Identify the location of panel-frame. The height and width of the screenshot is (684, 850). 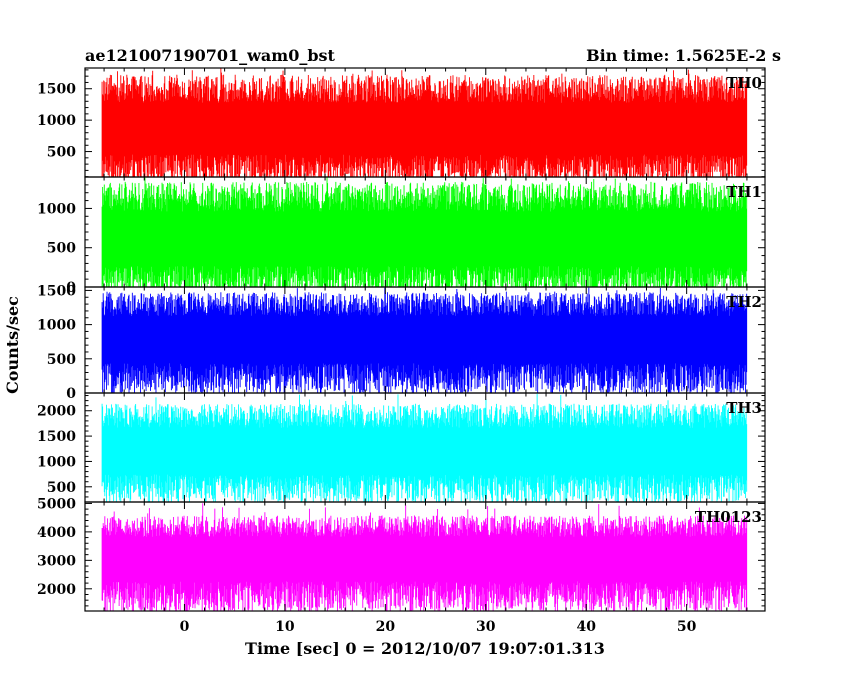
(425, 556).